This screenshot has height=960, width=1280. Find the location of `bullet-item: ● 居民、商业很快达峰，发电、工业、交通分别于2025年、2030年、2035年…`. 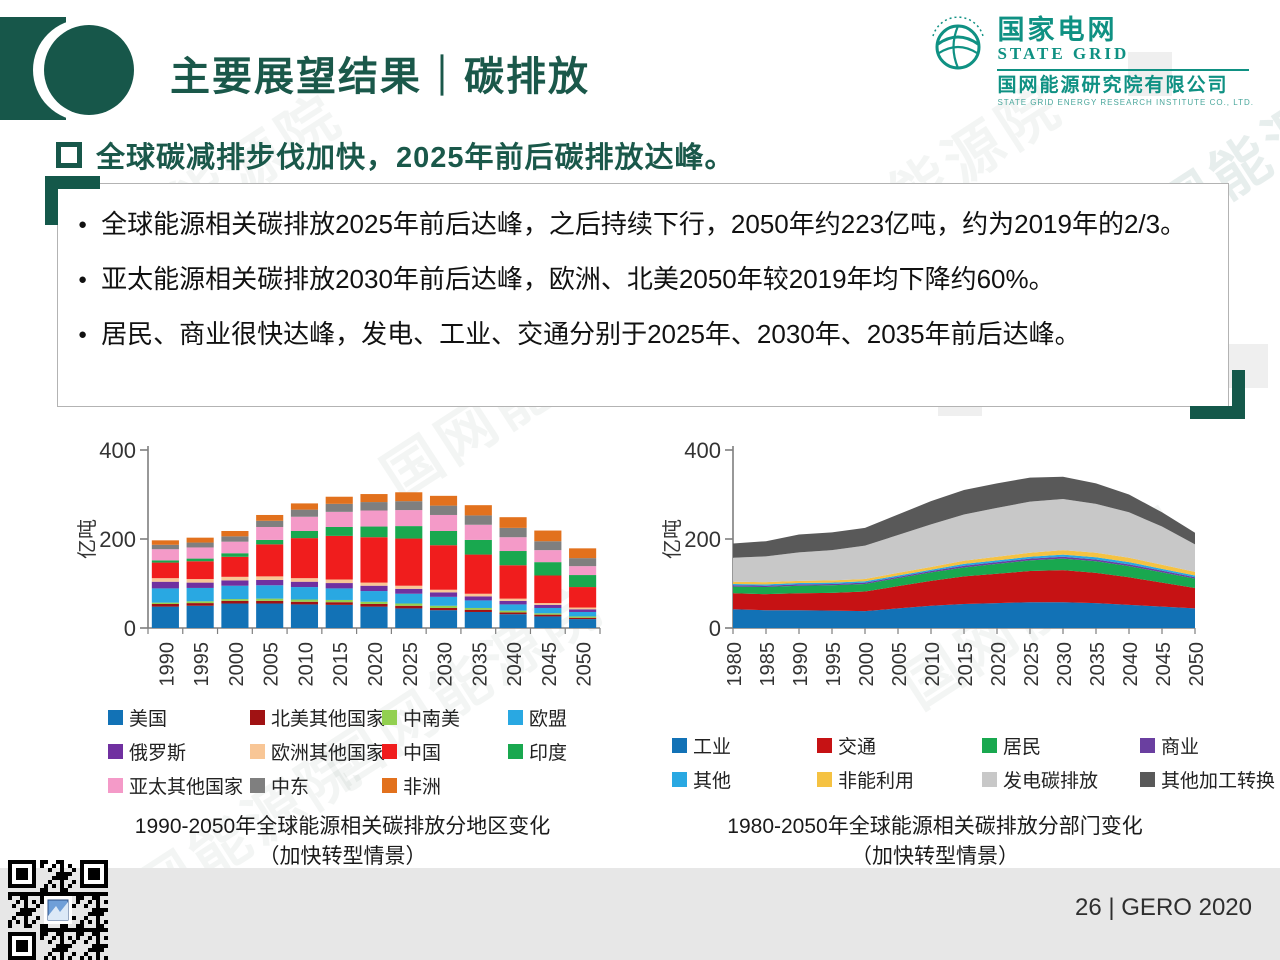

bullet-item: ● 居民、商业很快达峰，发电、工业、交通分别于2025年、2030年、2035年… is located at coordinates (642, 334).